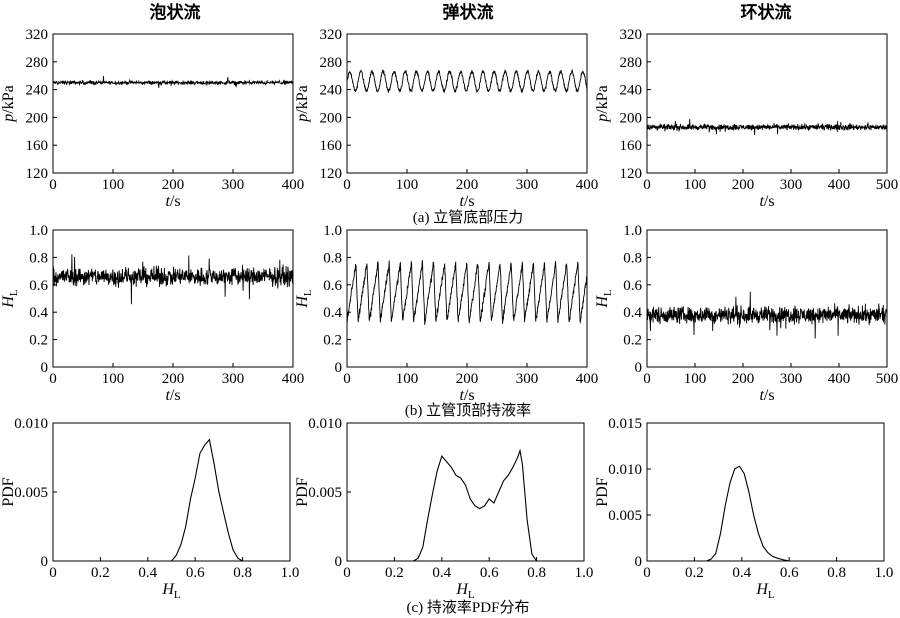 Image resolution: width=900 pixels, height=618 pixels. I want to click on y-tick-label: 200, so click(37, 118).